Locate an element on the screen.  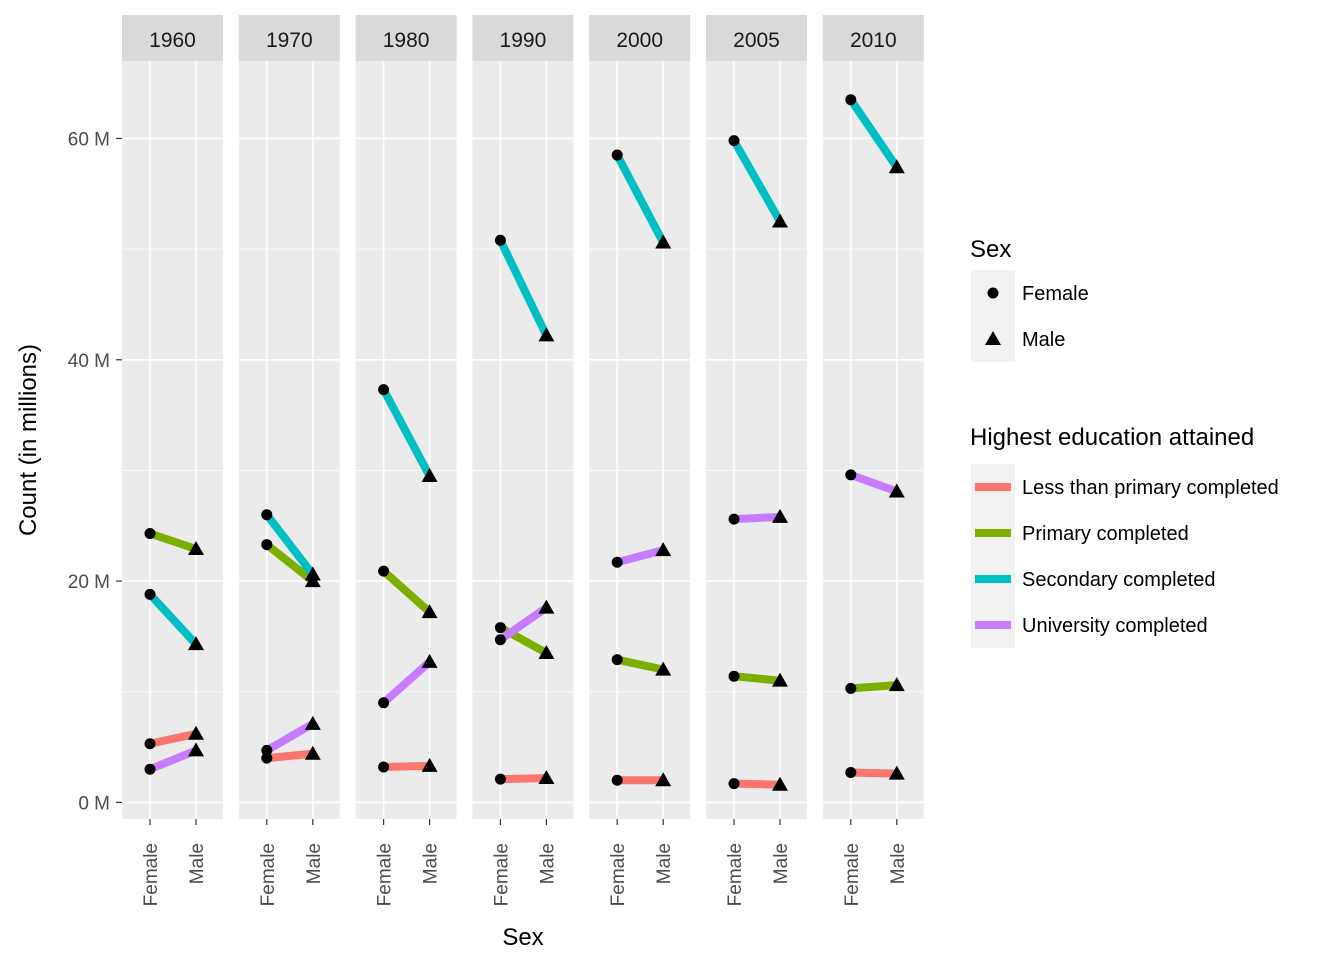
legend-label-male: Male is located at coordinates (1043, 340).